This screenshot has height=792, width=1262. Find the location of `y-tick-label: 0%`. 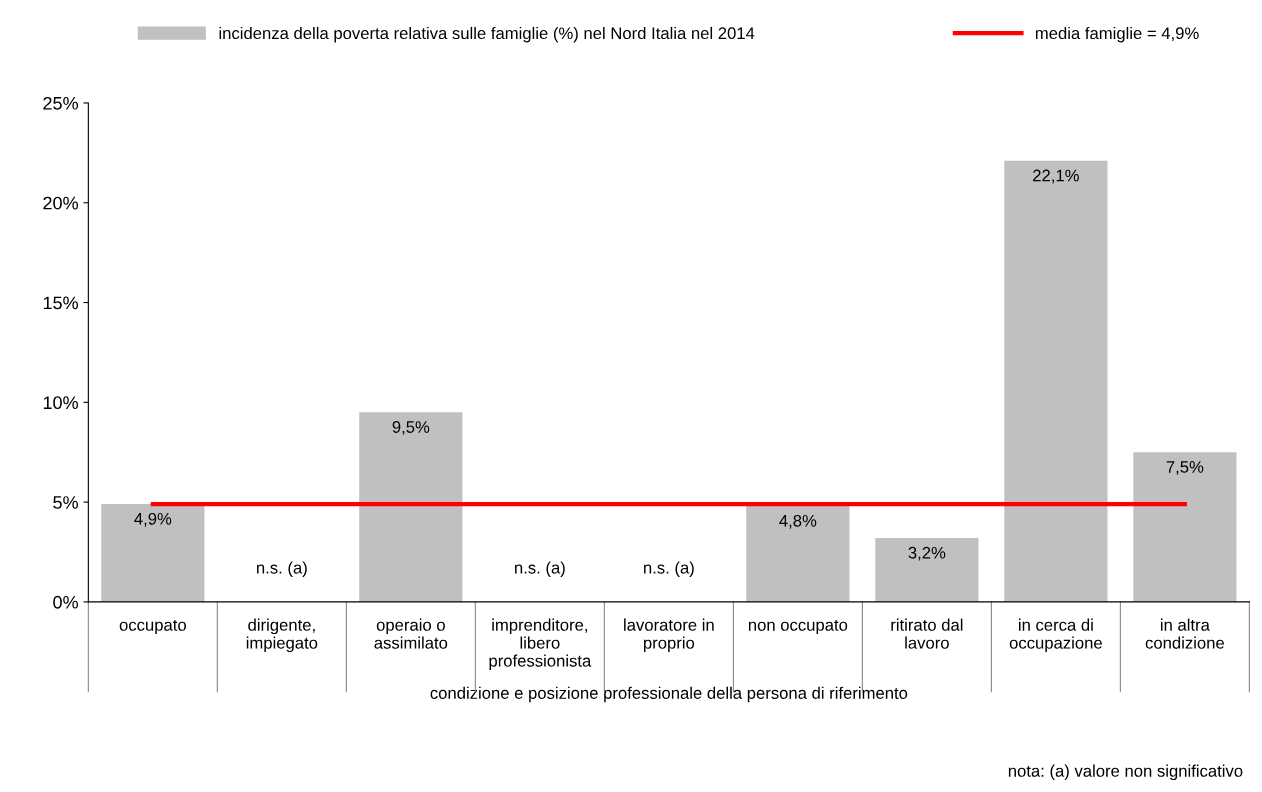

y-tick-label: 0% is located at coordinates (65, 602).